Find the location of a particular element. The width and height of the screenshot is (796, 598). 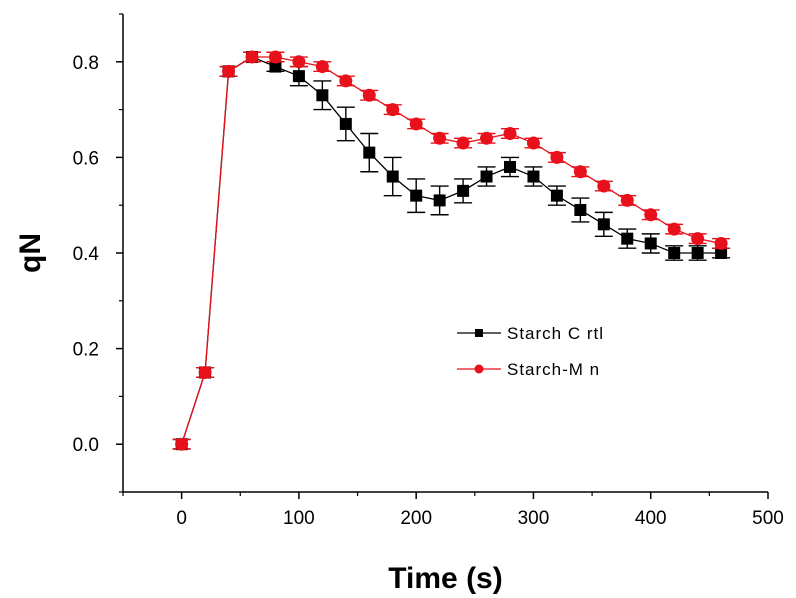

x-tick-label: 200 is located at coordinates (416, 518).